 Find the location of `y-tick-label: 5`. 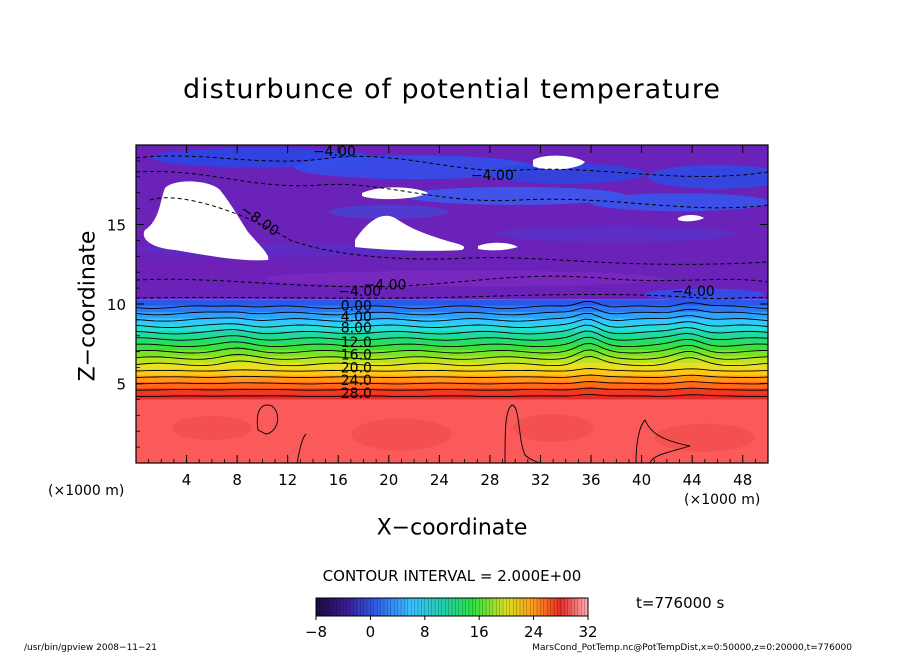

y-tick-label: 5 is located at coordinates (121, 385).